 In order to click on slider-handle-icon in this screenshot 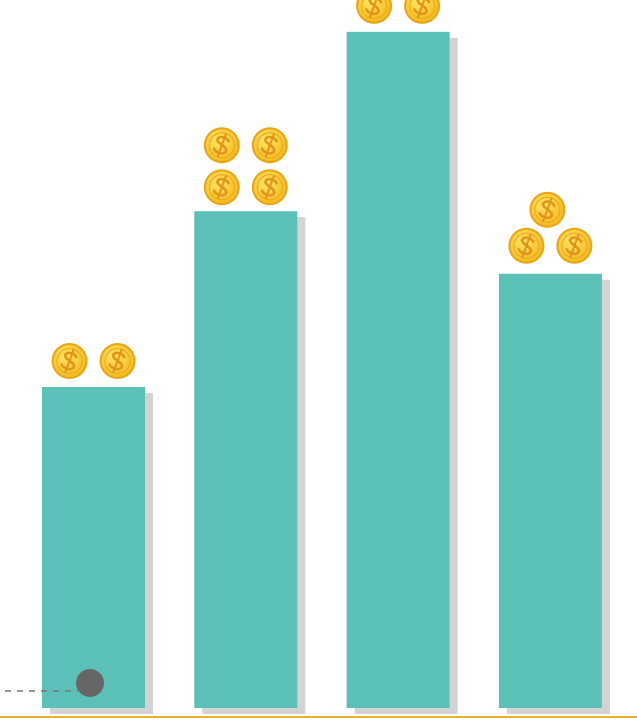, I will do `click(90, 683)`.